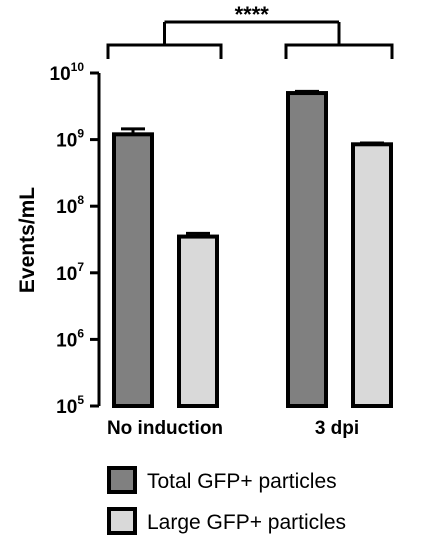 The height and width of the screenshot is (550, 424). Describe the element at coordinates (252, 14) in the screenshot. I see `significance-label: ****` at that location.